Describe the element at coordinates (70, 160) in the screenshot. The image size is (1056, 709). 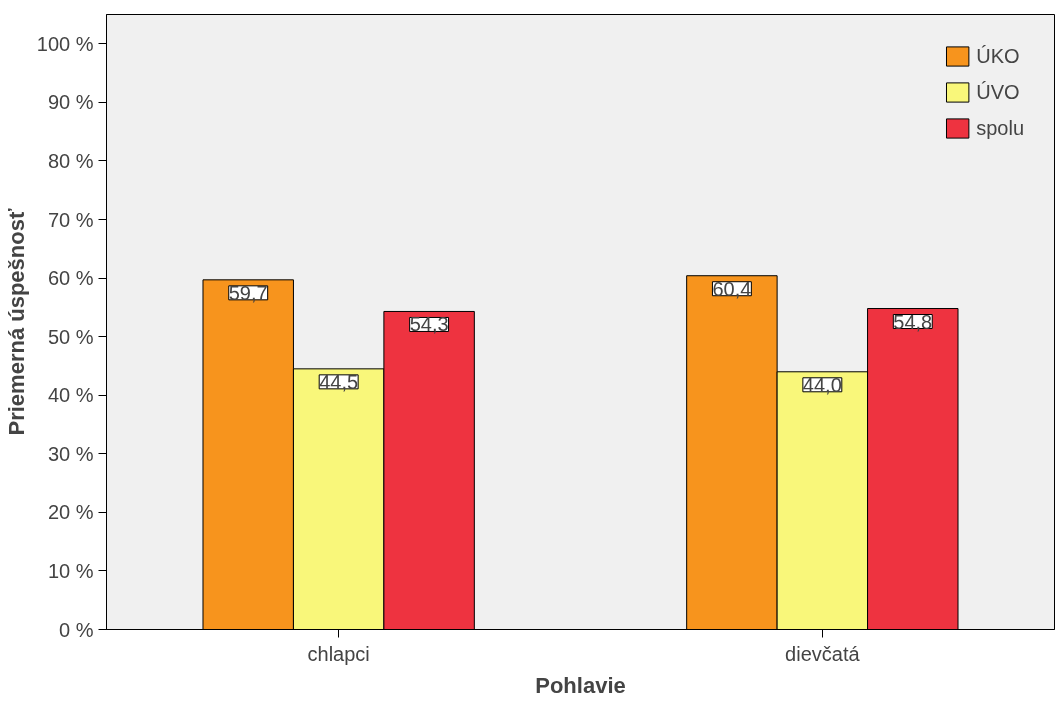
I see `y-tick-label: 80 %` at that location.